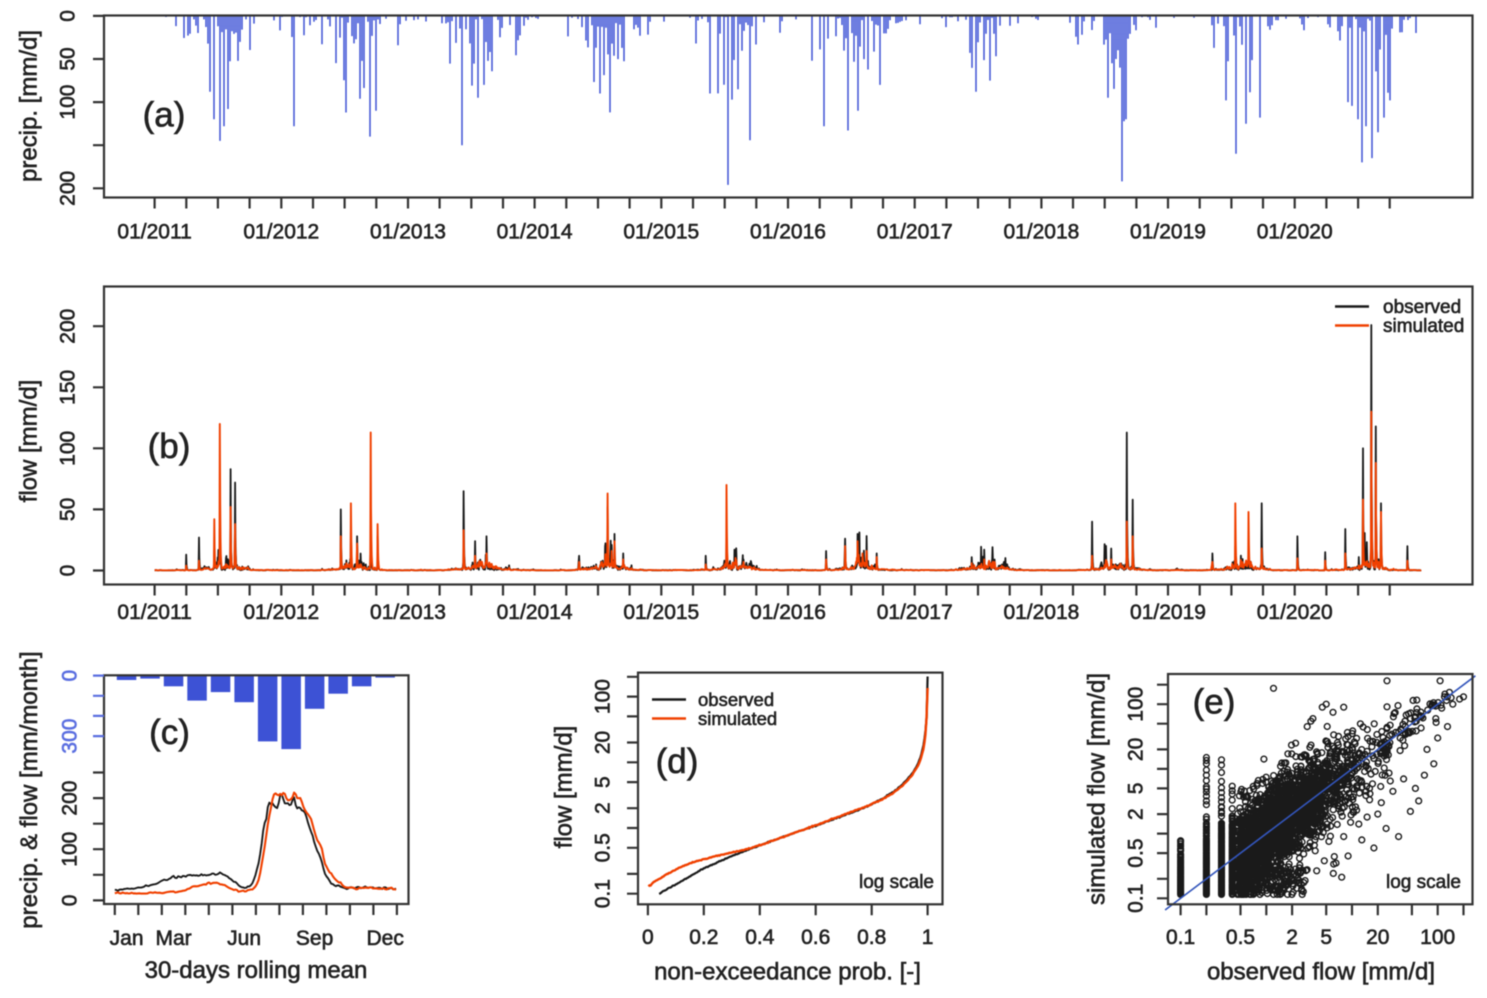 This screenshot has height=998, width=1487. I want to click on svg-text: Jan, so click(127, 938).